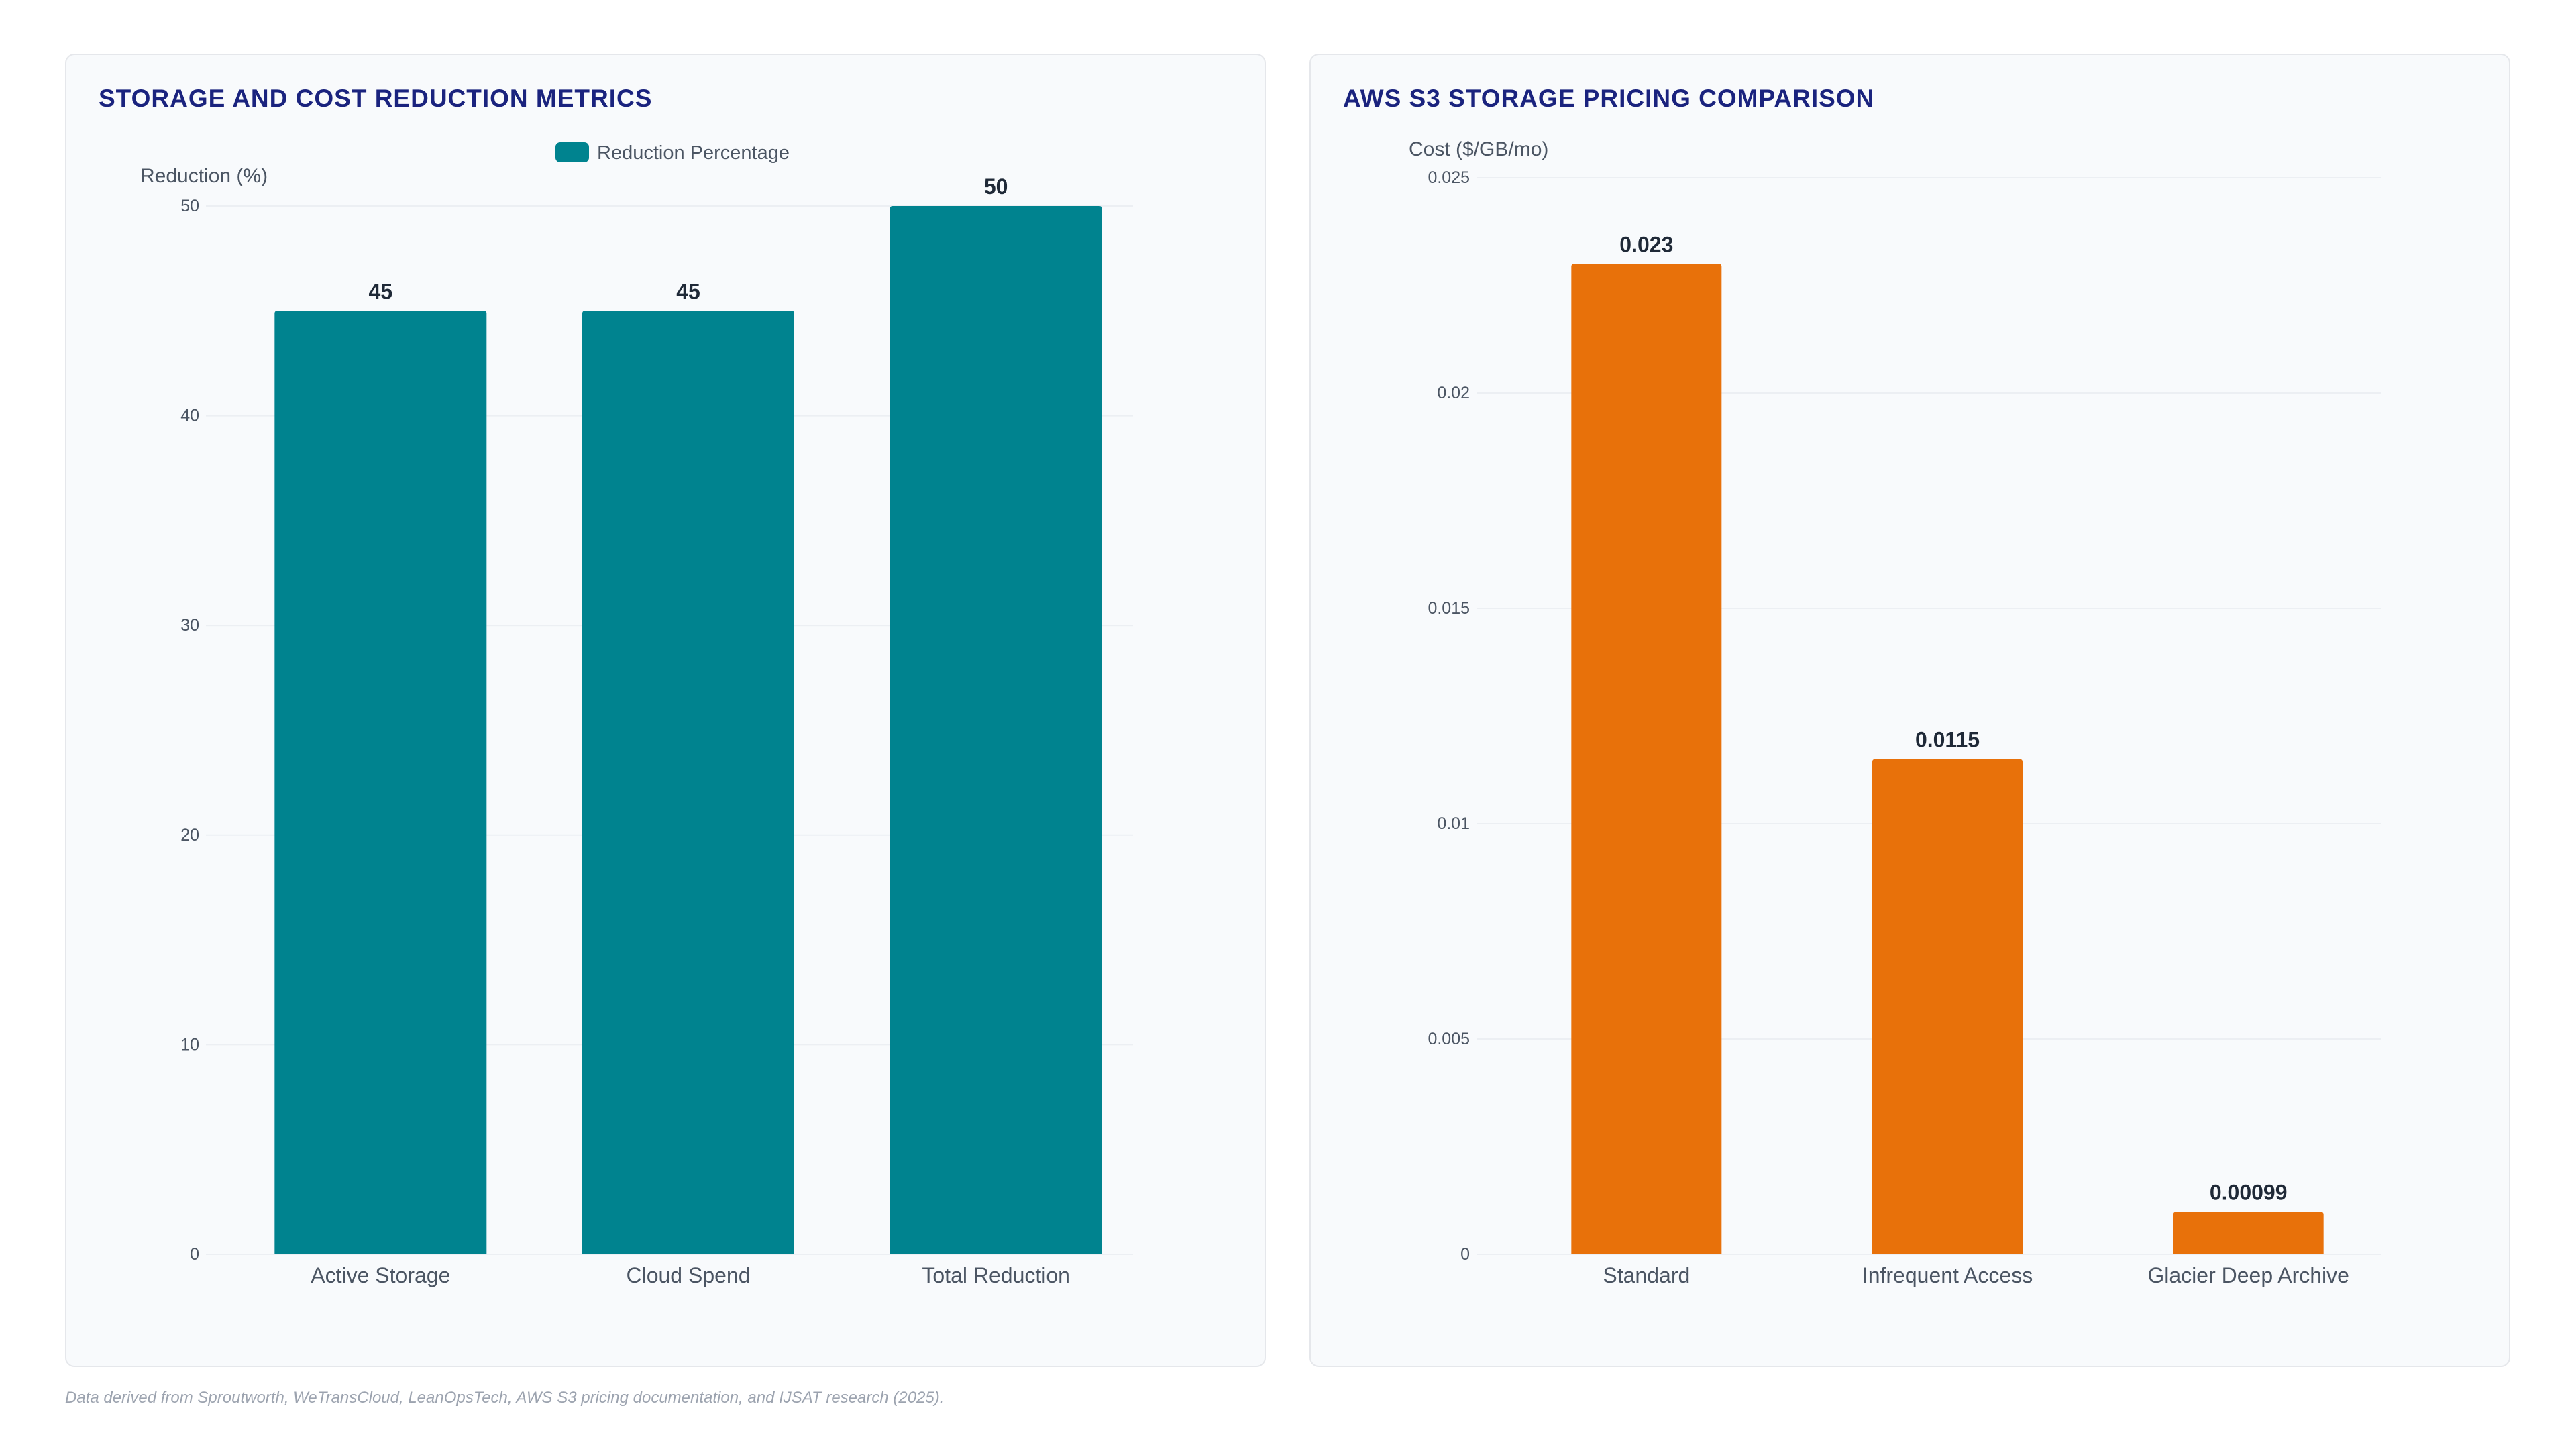 Image resolution: width=2576 pixels, height=1449 pixels. Describe the element at coordinates (1449, 1039) in the screenshot. I see `y-tick-label: 0.005` at that location.